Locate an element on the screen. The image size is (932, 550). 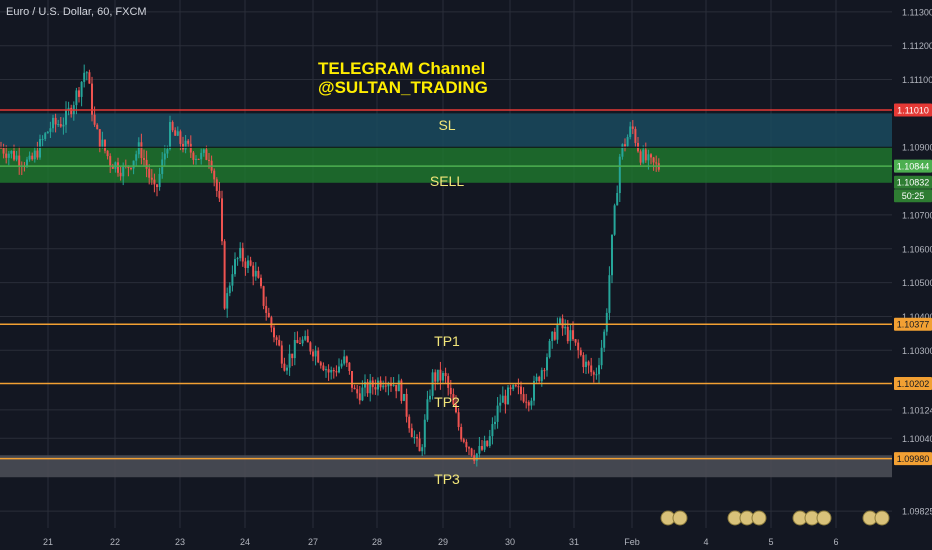
price-tick-label: 1.10040 is located at coordinates (917, 439).